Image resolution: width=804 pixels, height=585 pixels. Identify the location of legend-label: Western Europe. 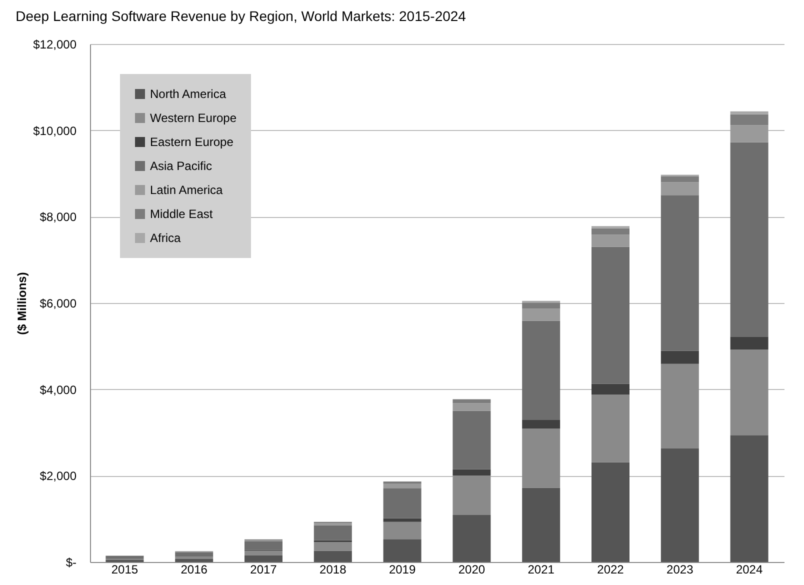
(193, 118).